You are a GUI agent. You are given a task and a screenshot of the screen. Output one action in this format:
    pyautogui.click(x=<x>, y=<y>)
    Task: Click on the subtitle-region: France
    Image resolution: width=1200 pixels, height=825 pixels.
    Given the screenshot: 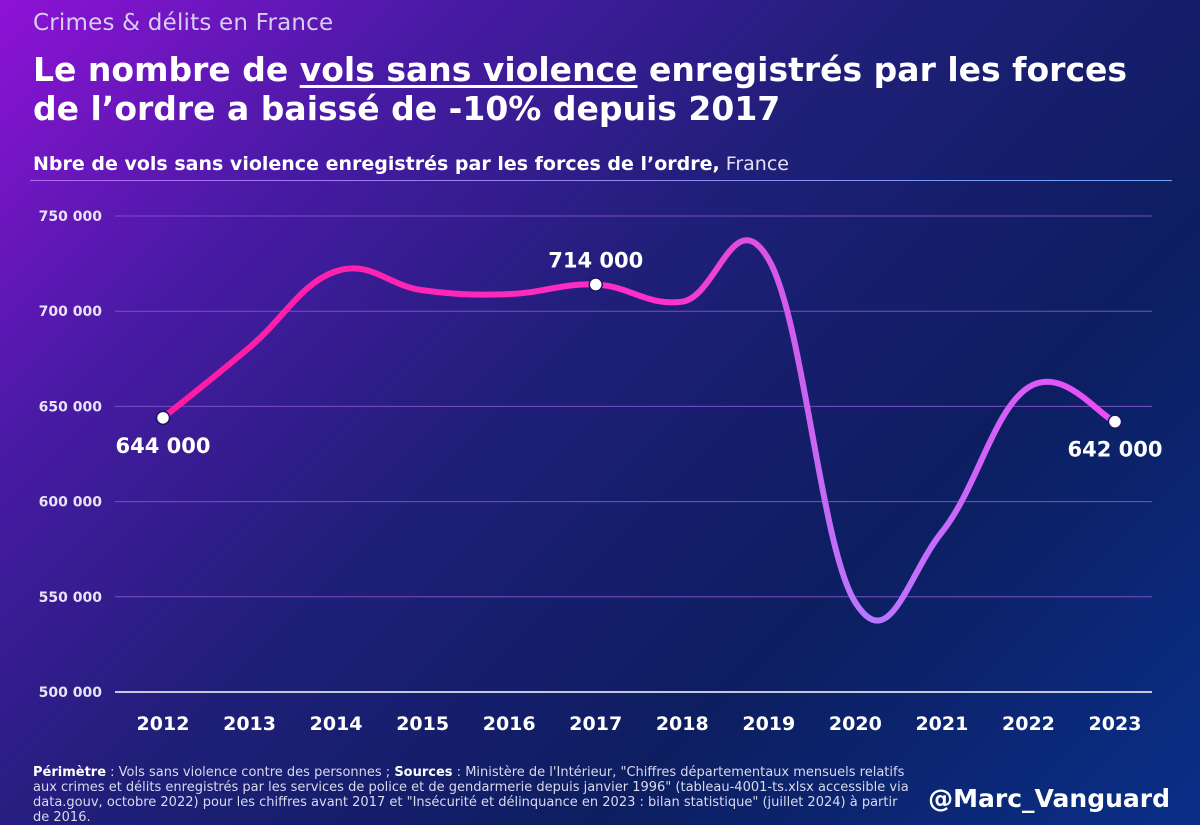 What is the action you would take?
    pyautogui.click(x=754, y=164)
    